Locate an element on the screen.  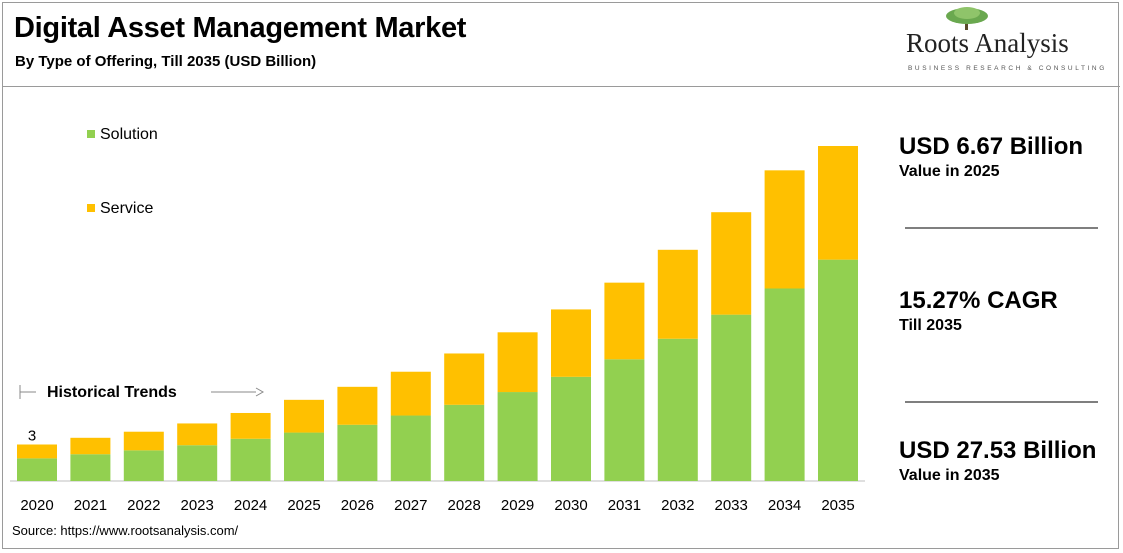
x-tick-label: 2027 is located at coordinates (410, 505).